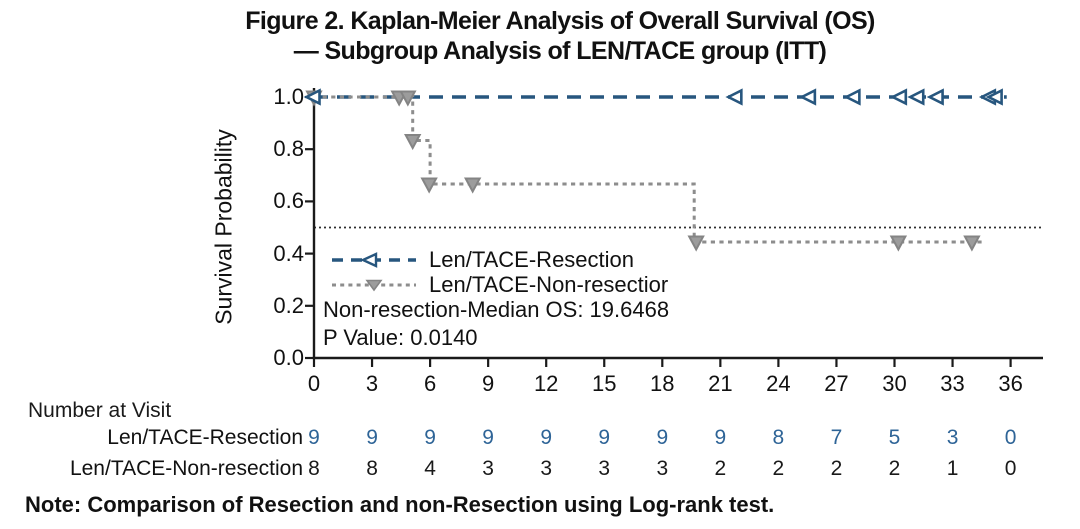  What do you see at coordinates (288, 96) in the screenshot?
I see `y-tick-label: 1.0` at bounding box center [288, 96].